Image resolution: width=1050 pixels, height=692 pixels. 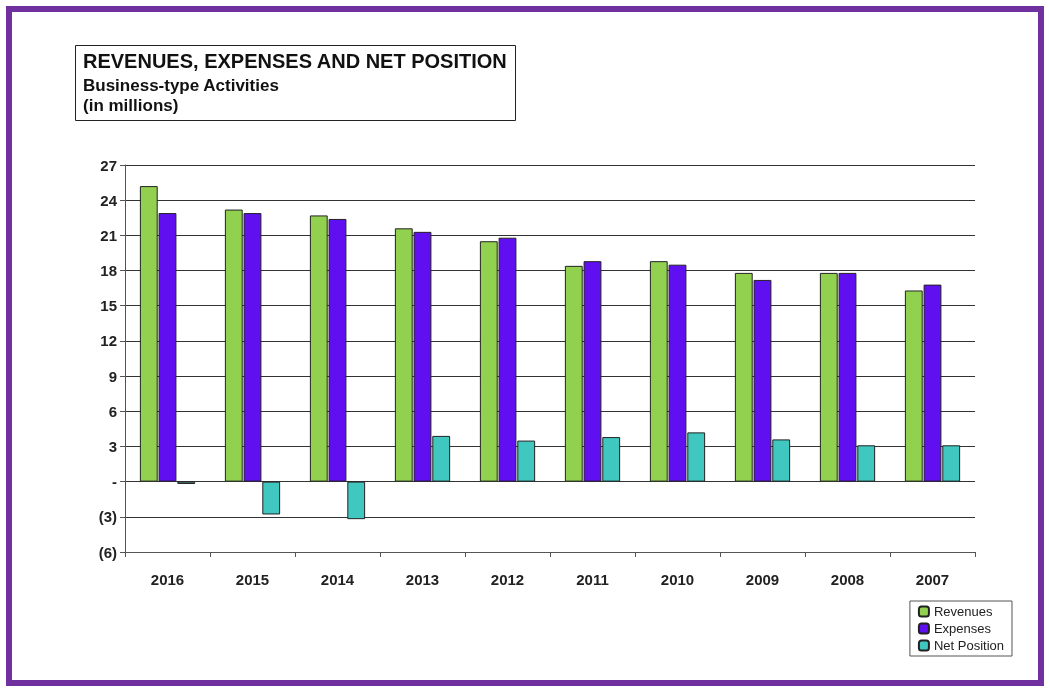 What do you see at coordinates (677, 579) in the screenshot?
I see `x-tick-label: 2010` at bounding box center [677, 579].